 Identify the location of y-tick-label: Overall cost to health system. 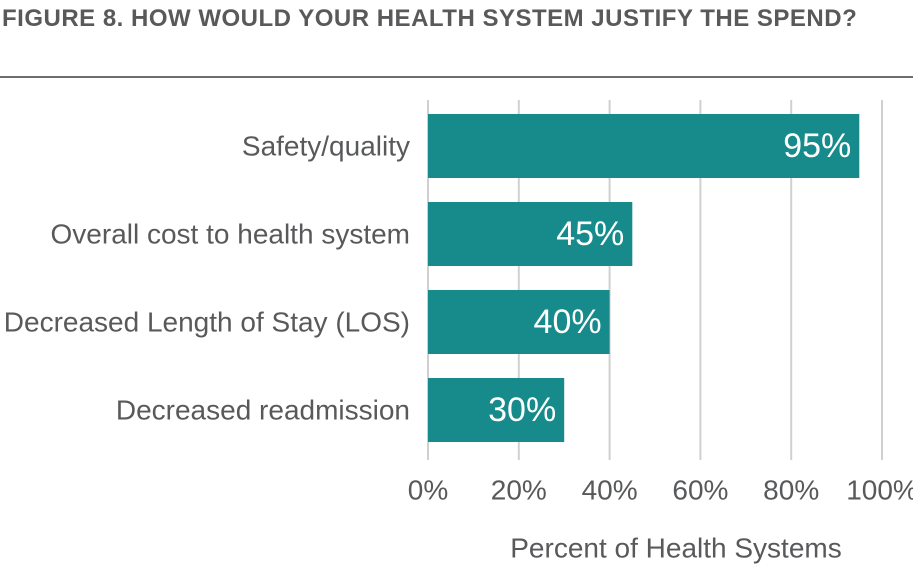
(230, 233).